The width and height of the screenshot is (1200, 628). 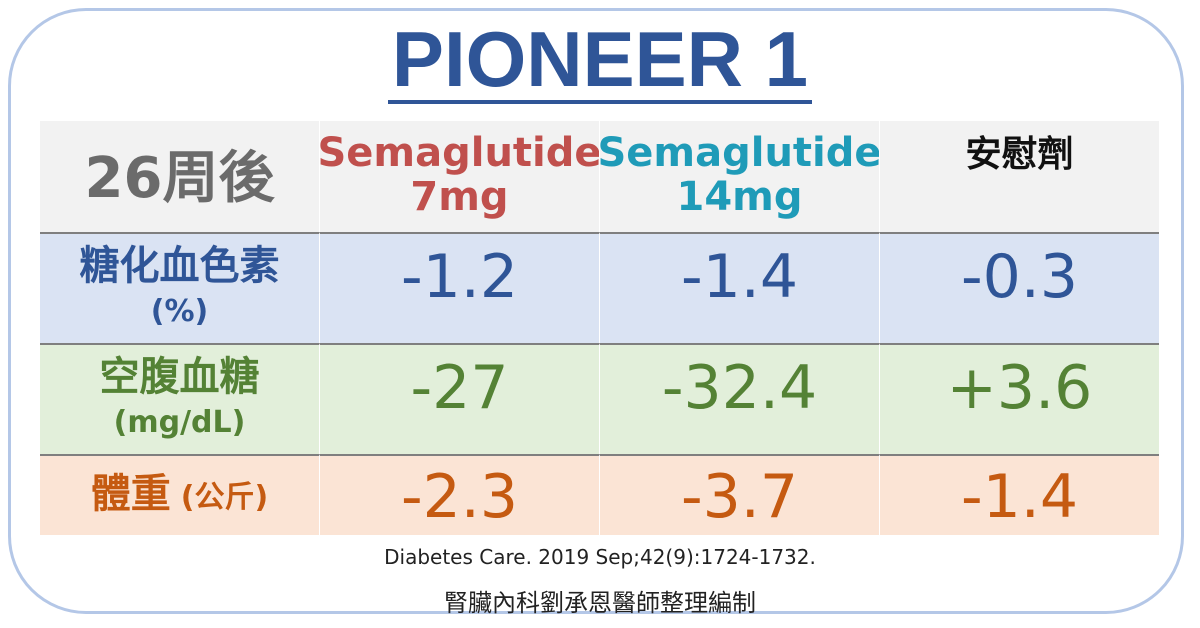 I want to click on credit-line: 腎臟內科劉承恩醫師整理編制, so click(x=600, y=603).